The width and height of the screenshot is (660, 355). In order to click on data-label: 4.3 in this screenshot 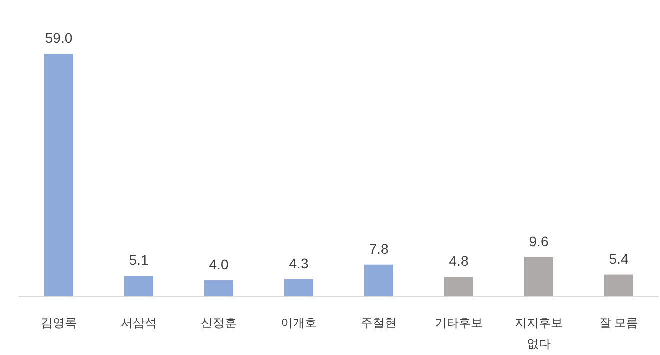, I will do `click(299, 263)`.